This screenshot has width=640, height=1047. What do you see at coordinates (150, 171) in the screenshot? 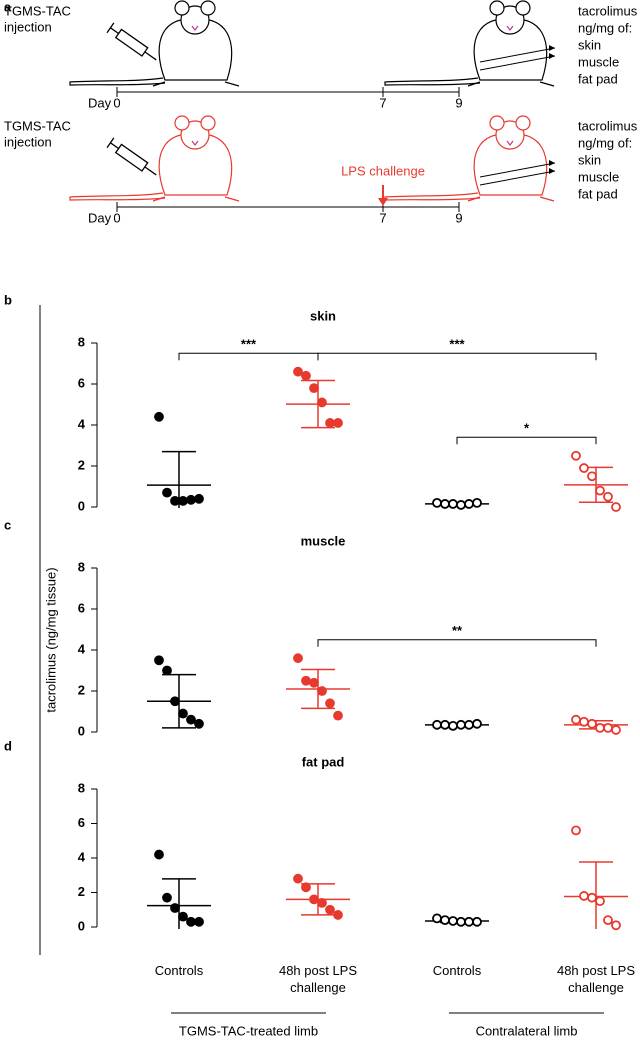
I see `syringe-needle` at bounding box center [150, 171].